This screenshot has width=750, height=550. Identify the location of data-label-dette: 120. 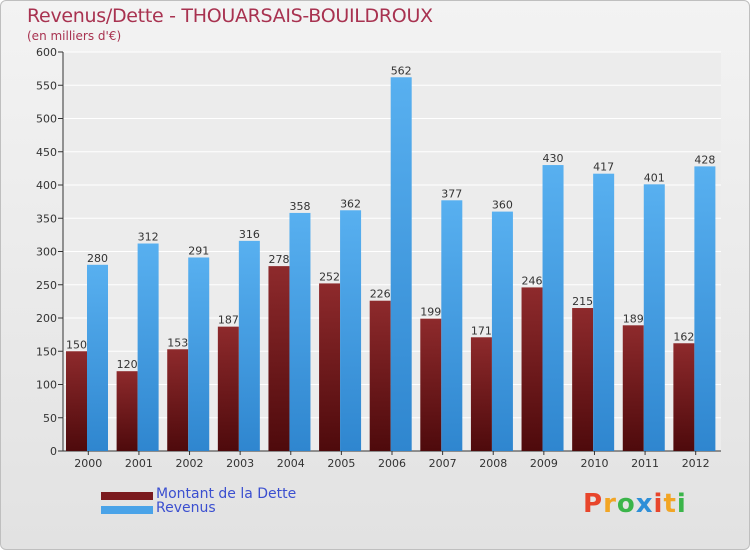
(127, 364).